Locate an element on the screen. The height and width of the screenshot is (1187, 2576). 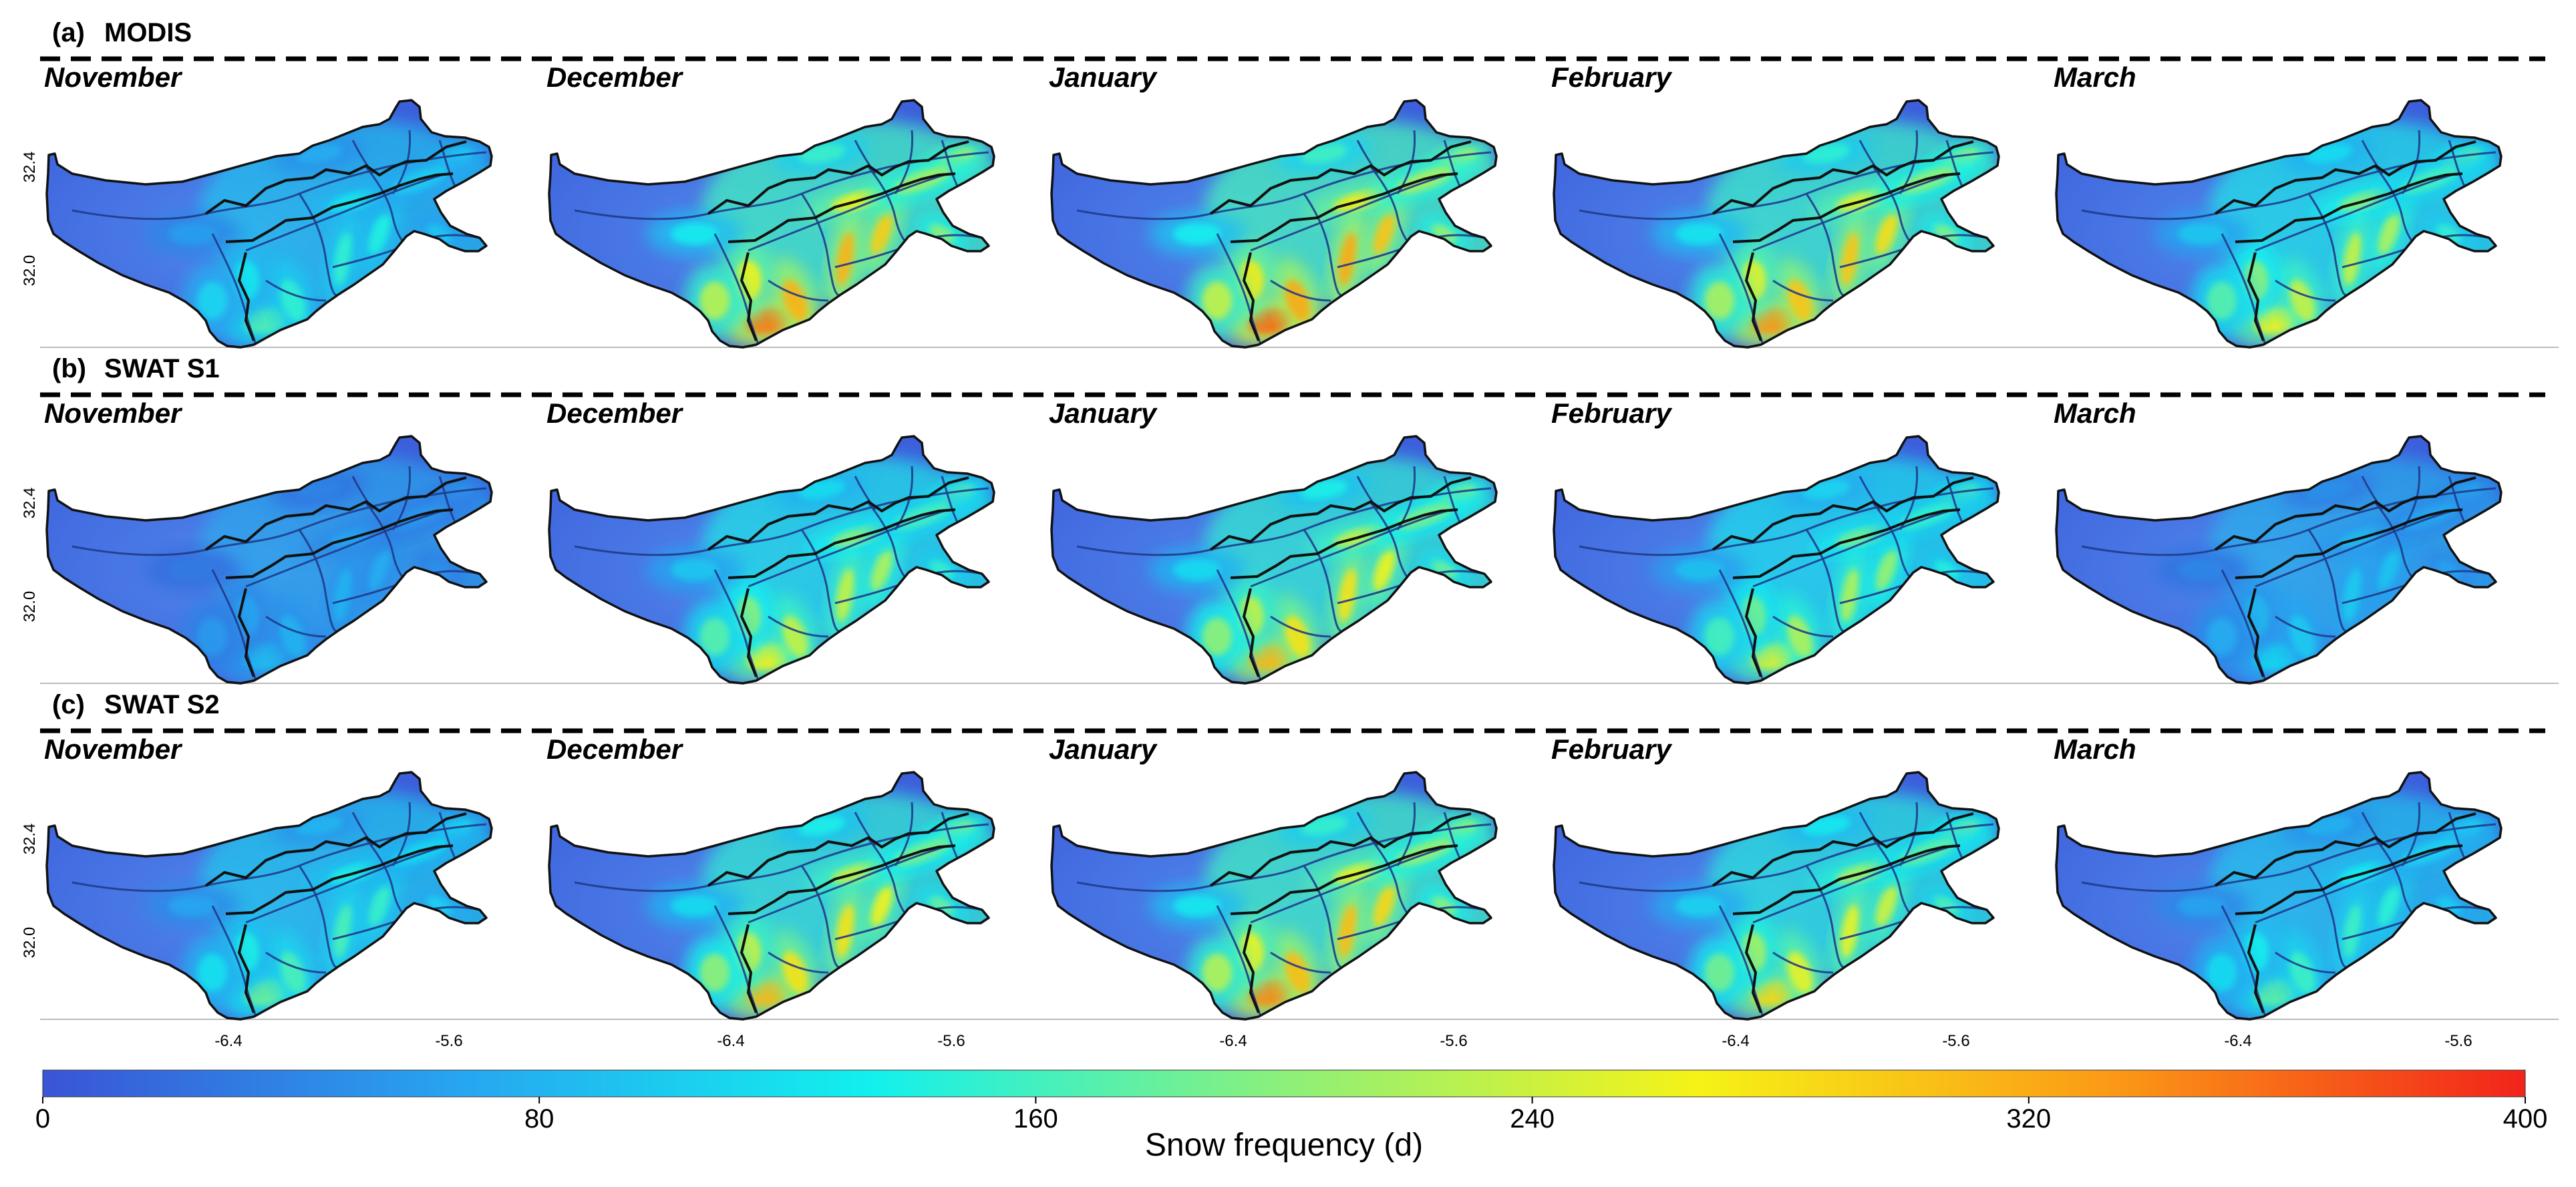
panel-month-label: March is located at coordinates (2095, 77).